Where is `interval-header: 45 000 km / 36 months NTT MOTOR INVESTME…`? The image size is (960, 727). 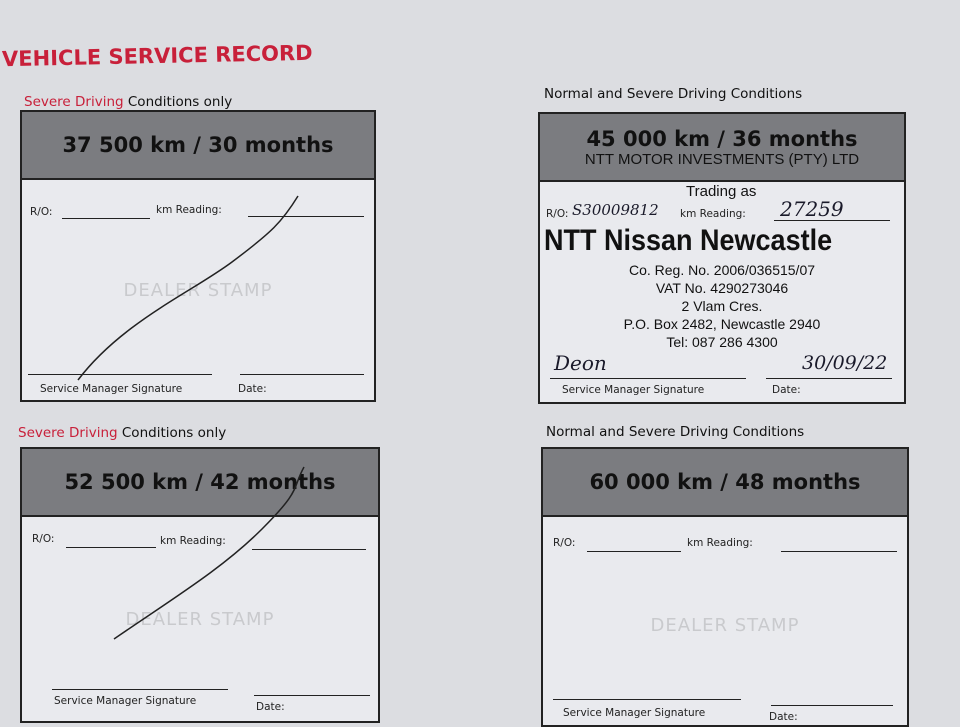 interval-header: 45 000 km / 36 months NTT MOTOR INVESTME… is located at coordinates (722, 148).